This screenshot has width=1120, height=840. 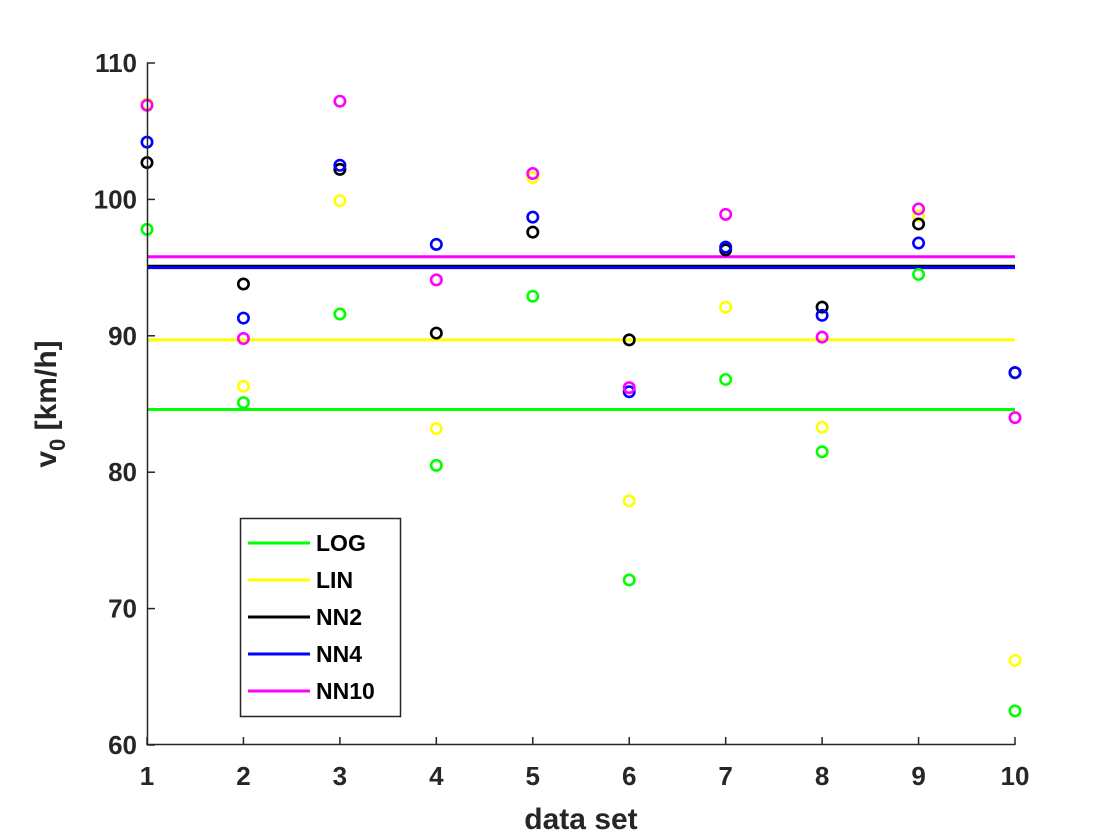 I want to click on legend-label-nn4: NN4, so click(x=339, y=654).